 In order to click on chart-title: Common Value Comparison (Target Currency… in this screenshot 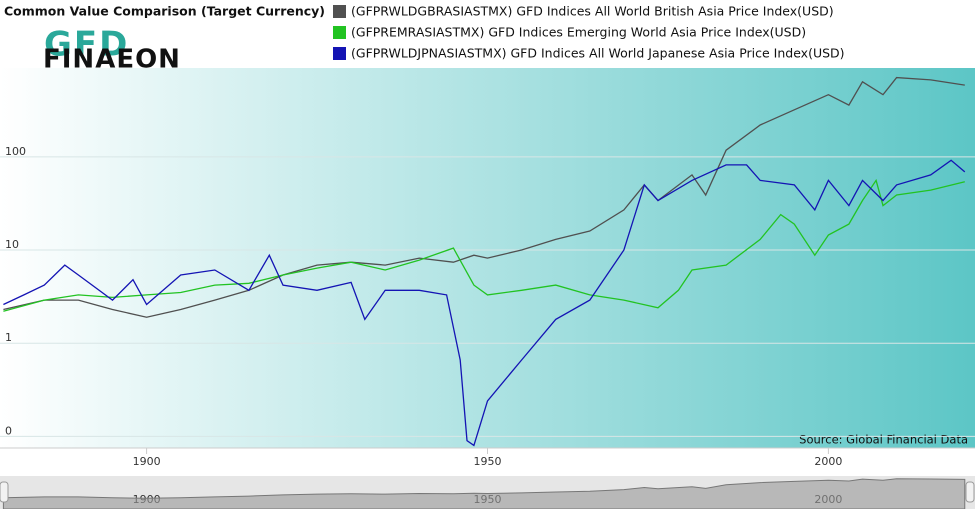, I will do `click(164, 11)`.